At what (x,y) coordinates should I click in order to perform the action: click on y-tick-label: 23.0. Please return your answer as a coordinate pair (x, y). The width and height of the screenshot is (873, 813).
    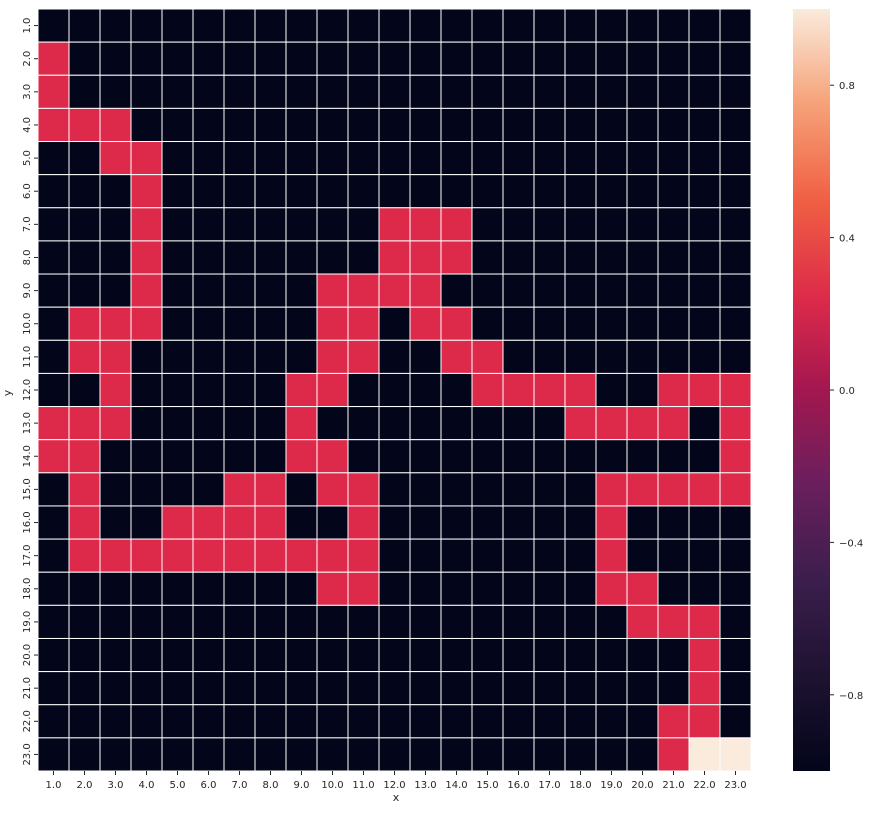
    Looking at the image, I should click on (27, 754).